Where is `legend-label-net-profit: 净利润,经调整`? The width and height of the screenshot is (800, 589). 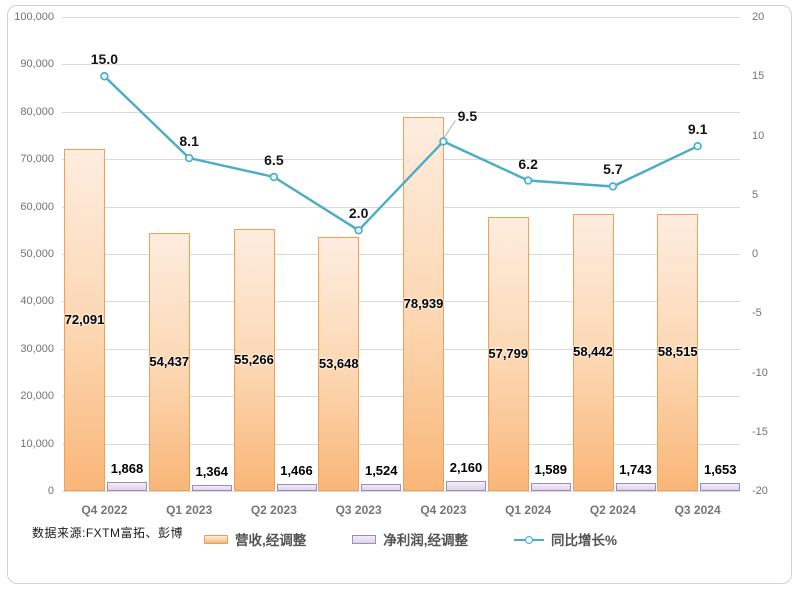 legend-label-net-profit: 净利润,经调整 is located at coordinates (426, 540).